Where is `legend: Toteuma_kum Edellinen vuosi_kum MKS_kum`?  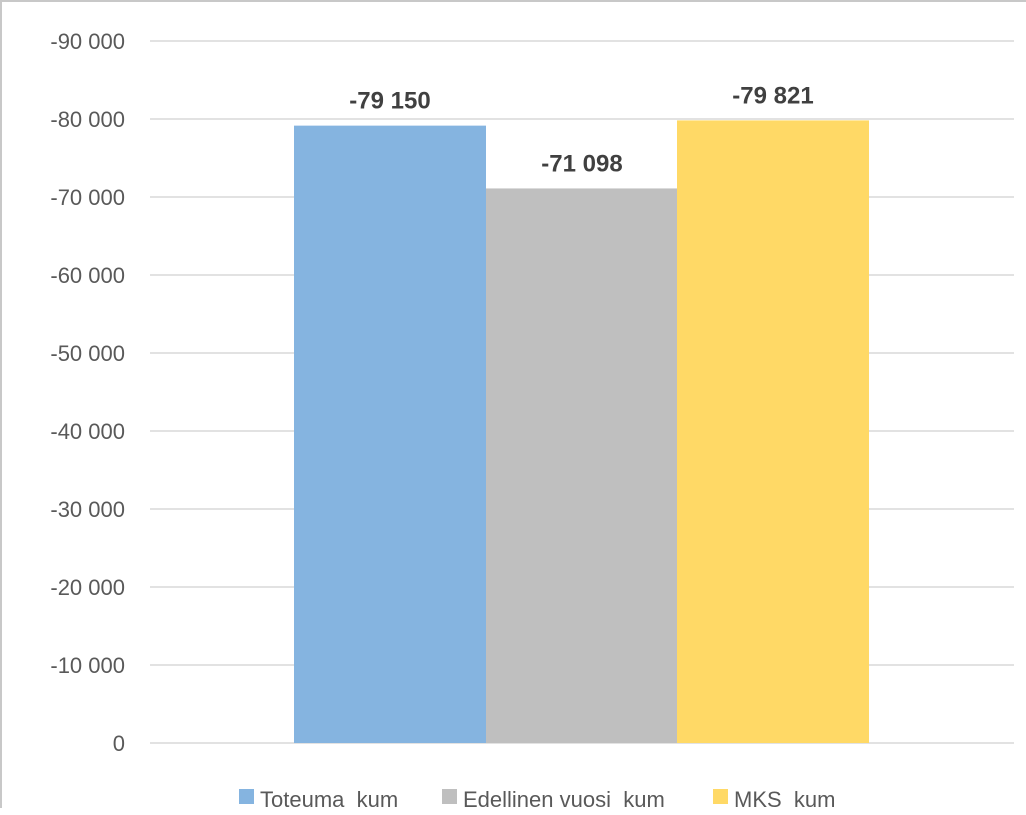 legend: Toteuma_kum Edellinen vuosi_kum MKS_kum is located at coordinates (537, 799).